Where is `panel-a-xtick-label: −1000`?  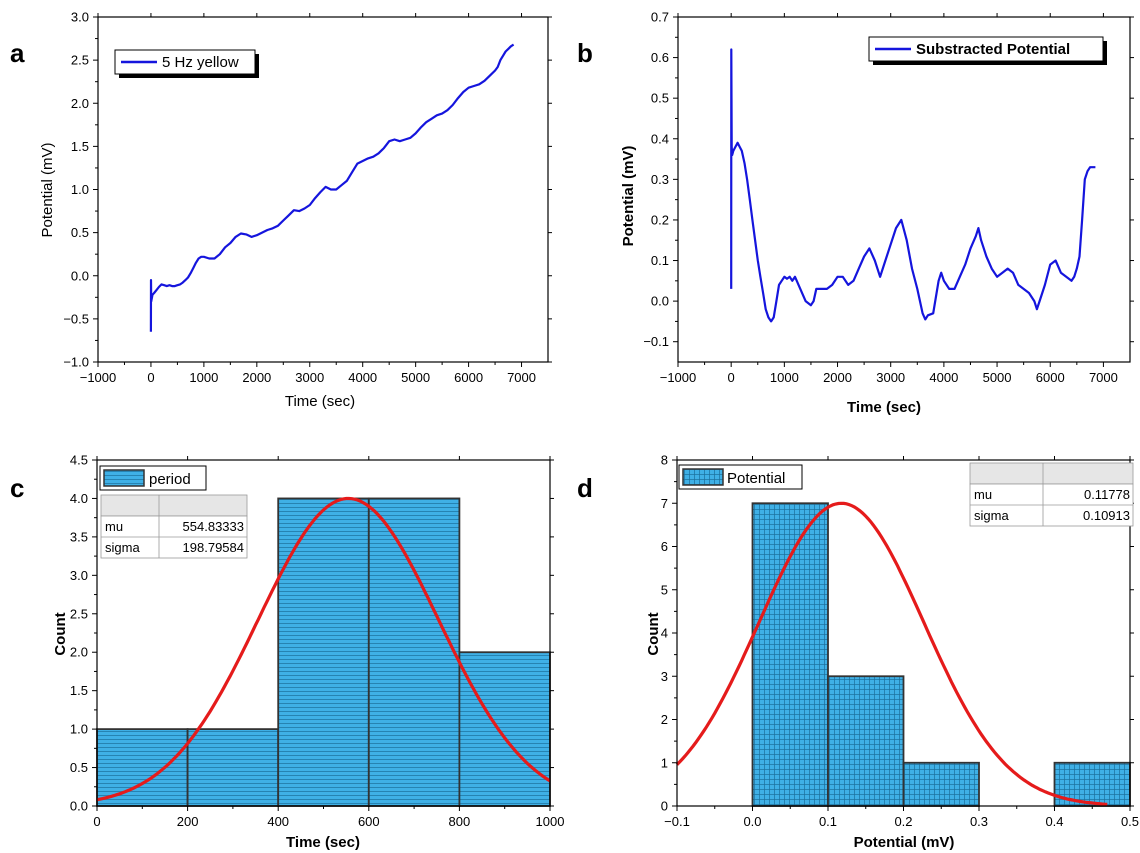 panel-a-xtick-label: −1000 is located at coordinates (98, 377).